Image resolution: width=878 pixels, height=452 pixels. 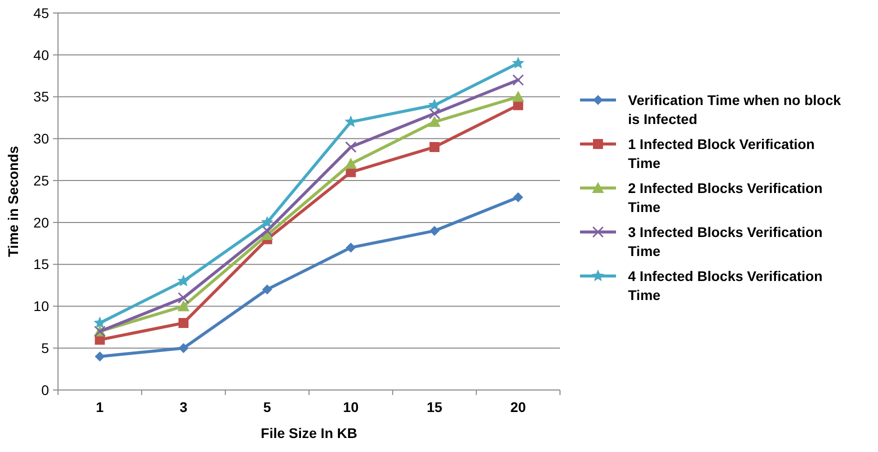 What do you see at coordinates (184, 407) in the screenshot?
I see `x-tick-label: 3` at bounding box center [184, 407].